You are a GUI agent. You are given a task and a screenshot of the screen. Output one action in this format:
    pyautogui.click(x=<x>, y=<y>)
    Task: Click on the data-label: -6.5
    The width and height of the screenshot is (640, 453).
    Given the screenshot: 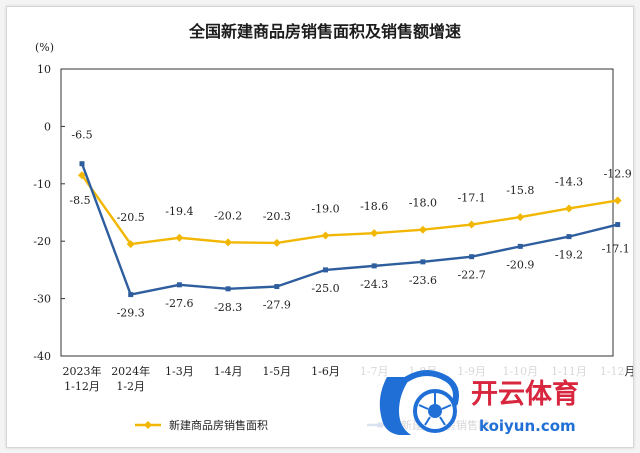 What is the action you would take?
    pyautogui.click(x=81, y=135)
    